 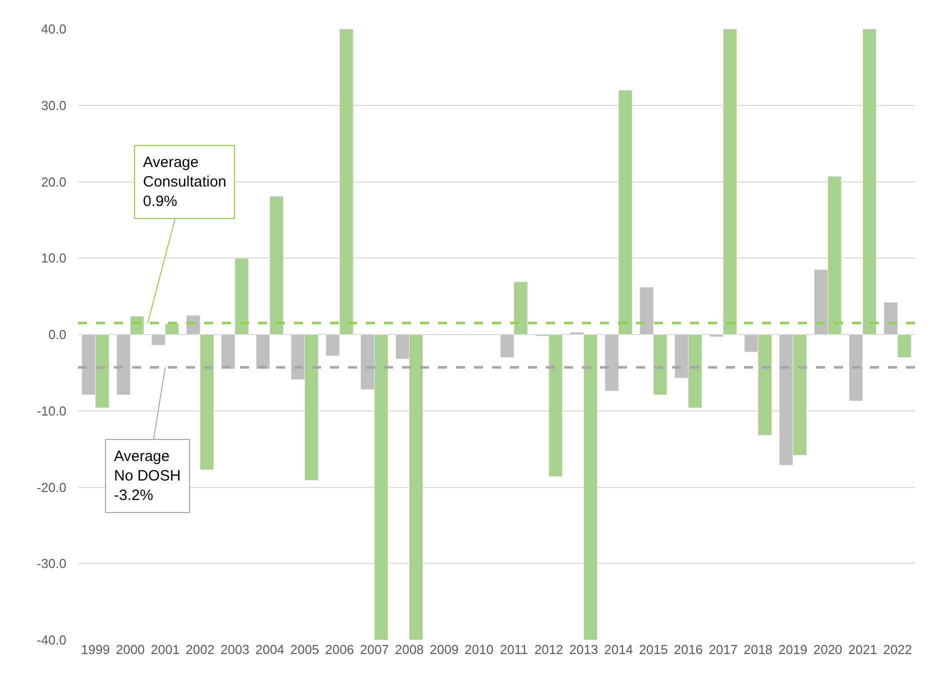 What do you see at coordinates (793, 649) in the screenshot?
I see `x-tick-label: 2019` at bounding box center [793, 649].